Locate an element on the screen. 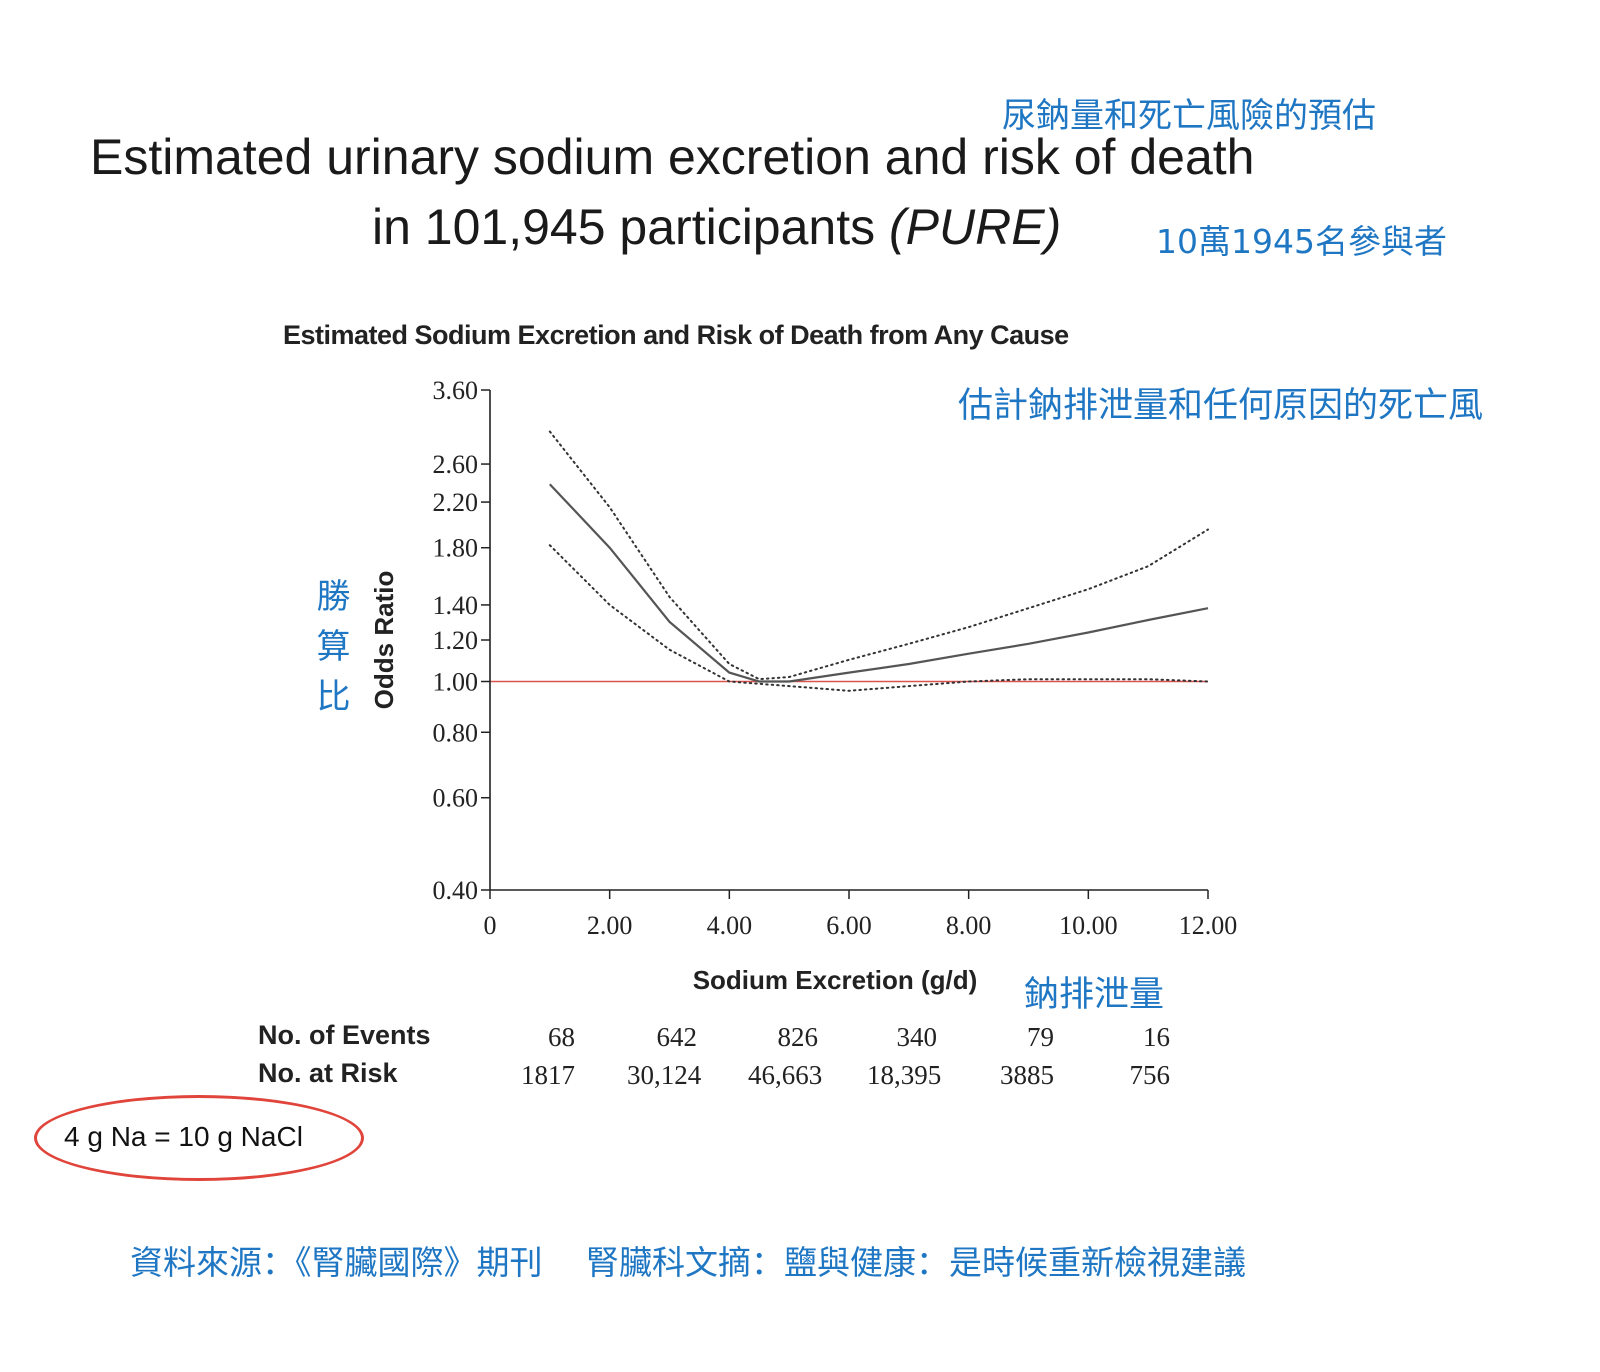 The image size is (1600, 1372). at-risk-value: 18,395 is located at coordinates (904, 1075).